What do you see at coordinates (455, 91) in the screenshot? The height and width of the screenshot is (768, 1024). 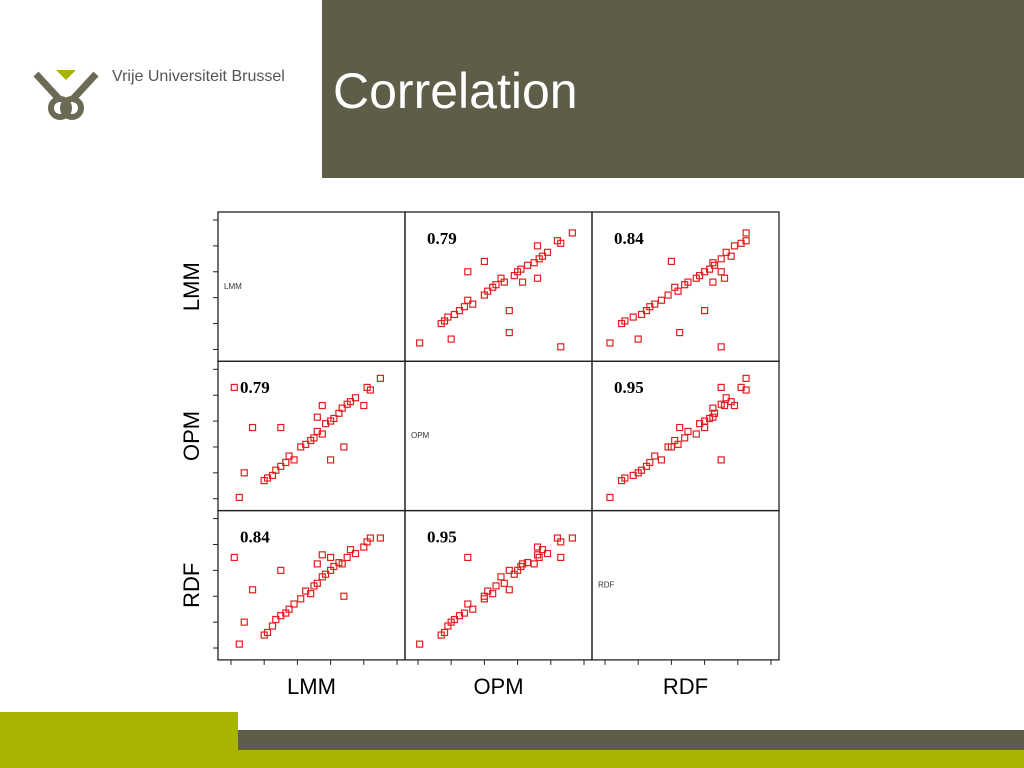 I see `slide-title: Correlation` at bounding box center [455, 91].